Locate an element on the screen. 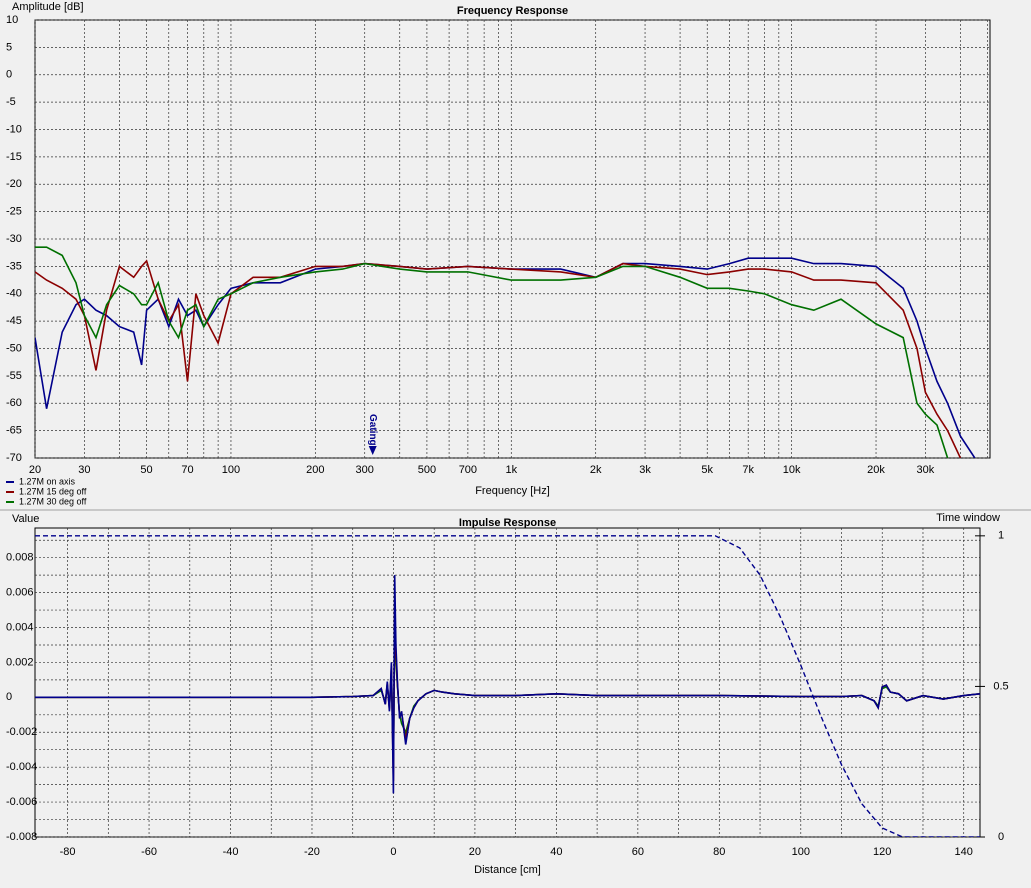 The width and height of the screenshot is (1031, 888). y-tick-label: -25 is located at coordinates (14, 212).